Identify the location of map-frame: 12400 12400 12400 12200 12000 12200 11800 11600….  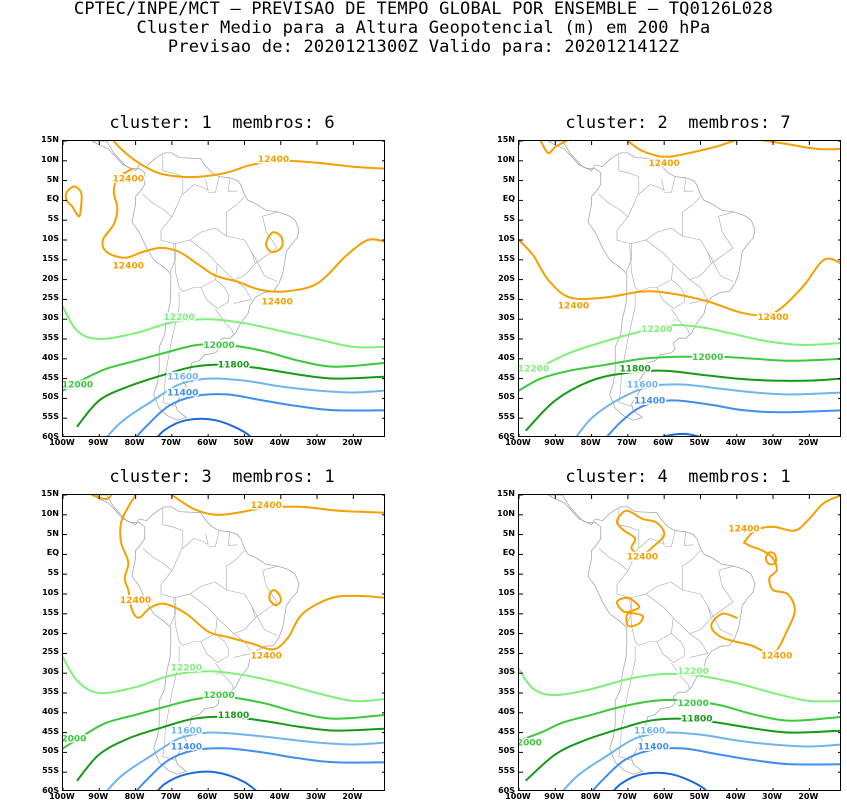
(679, 288).